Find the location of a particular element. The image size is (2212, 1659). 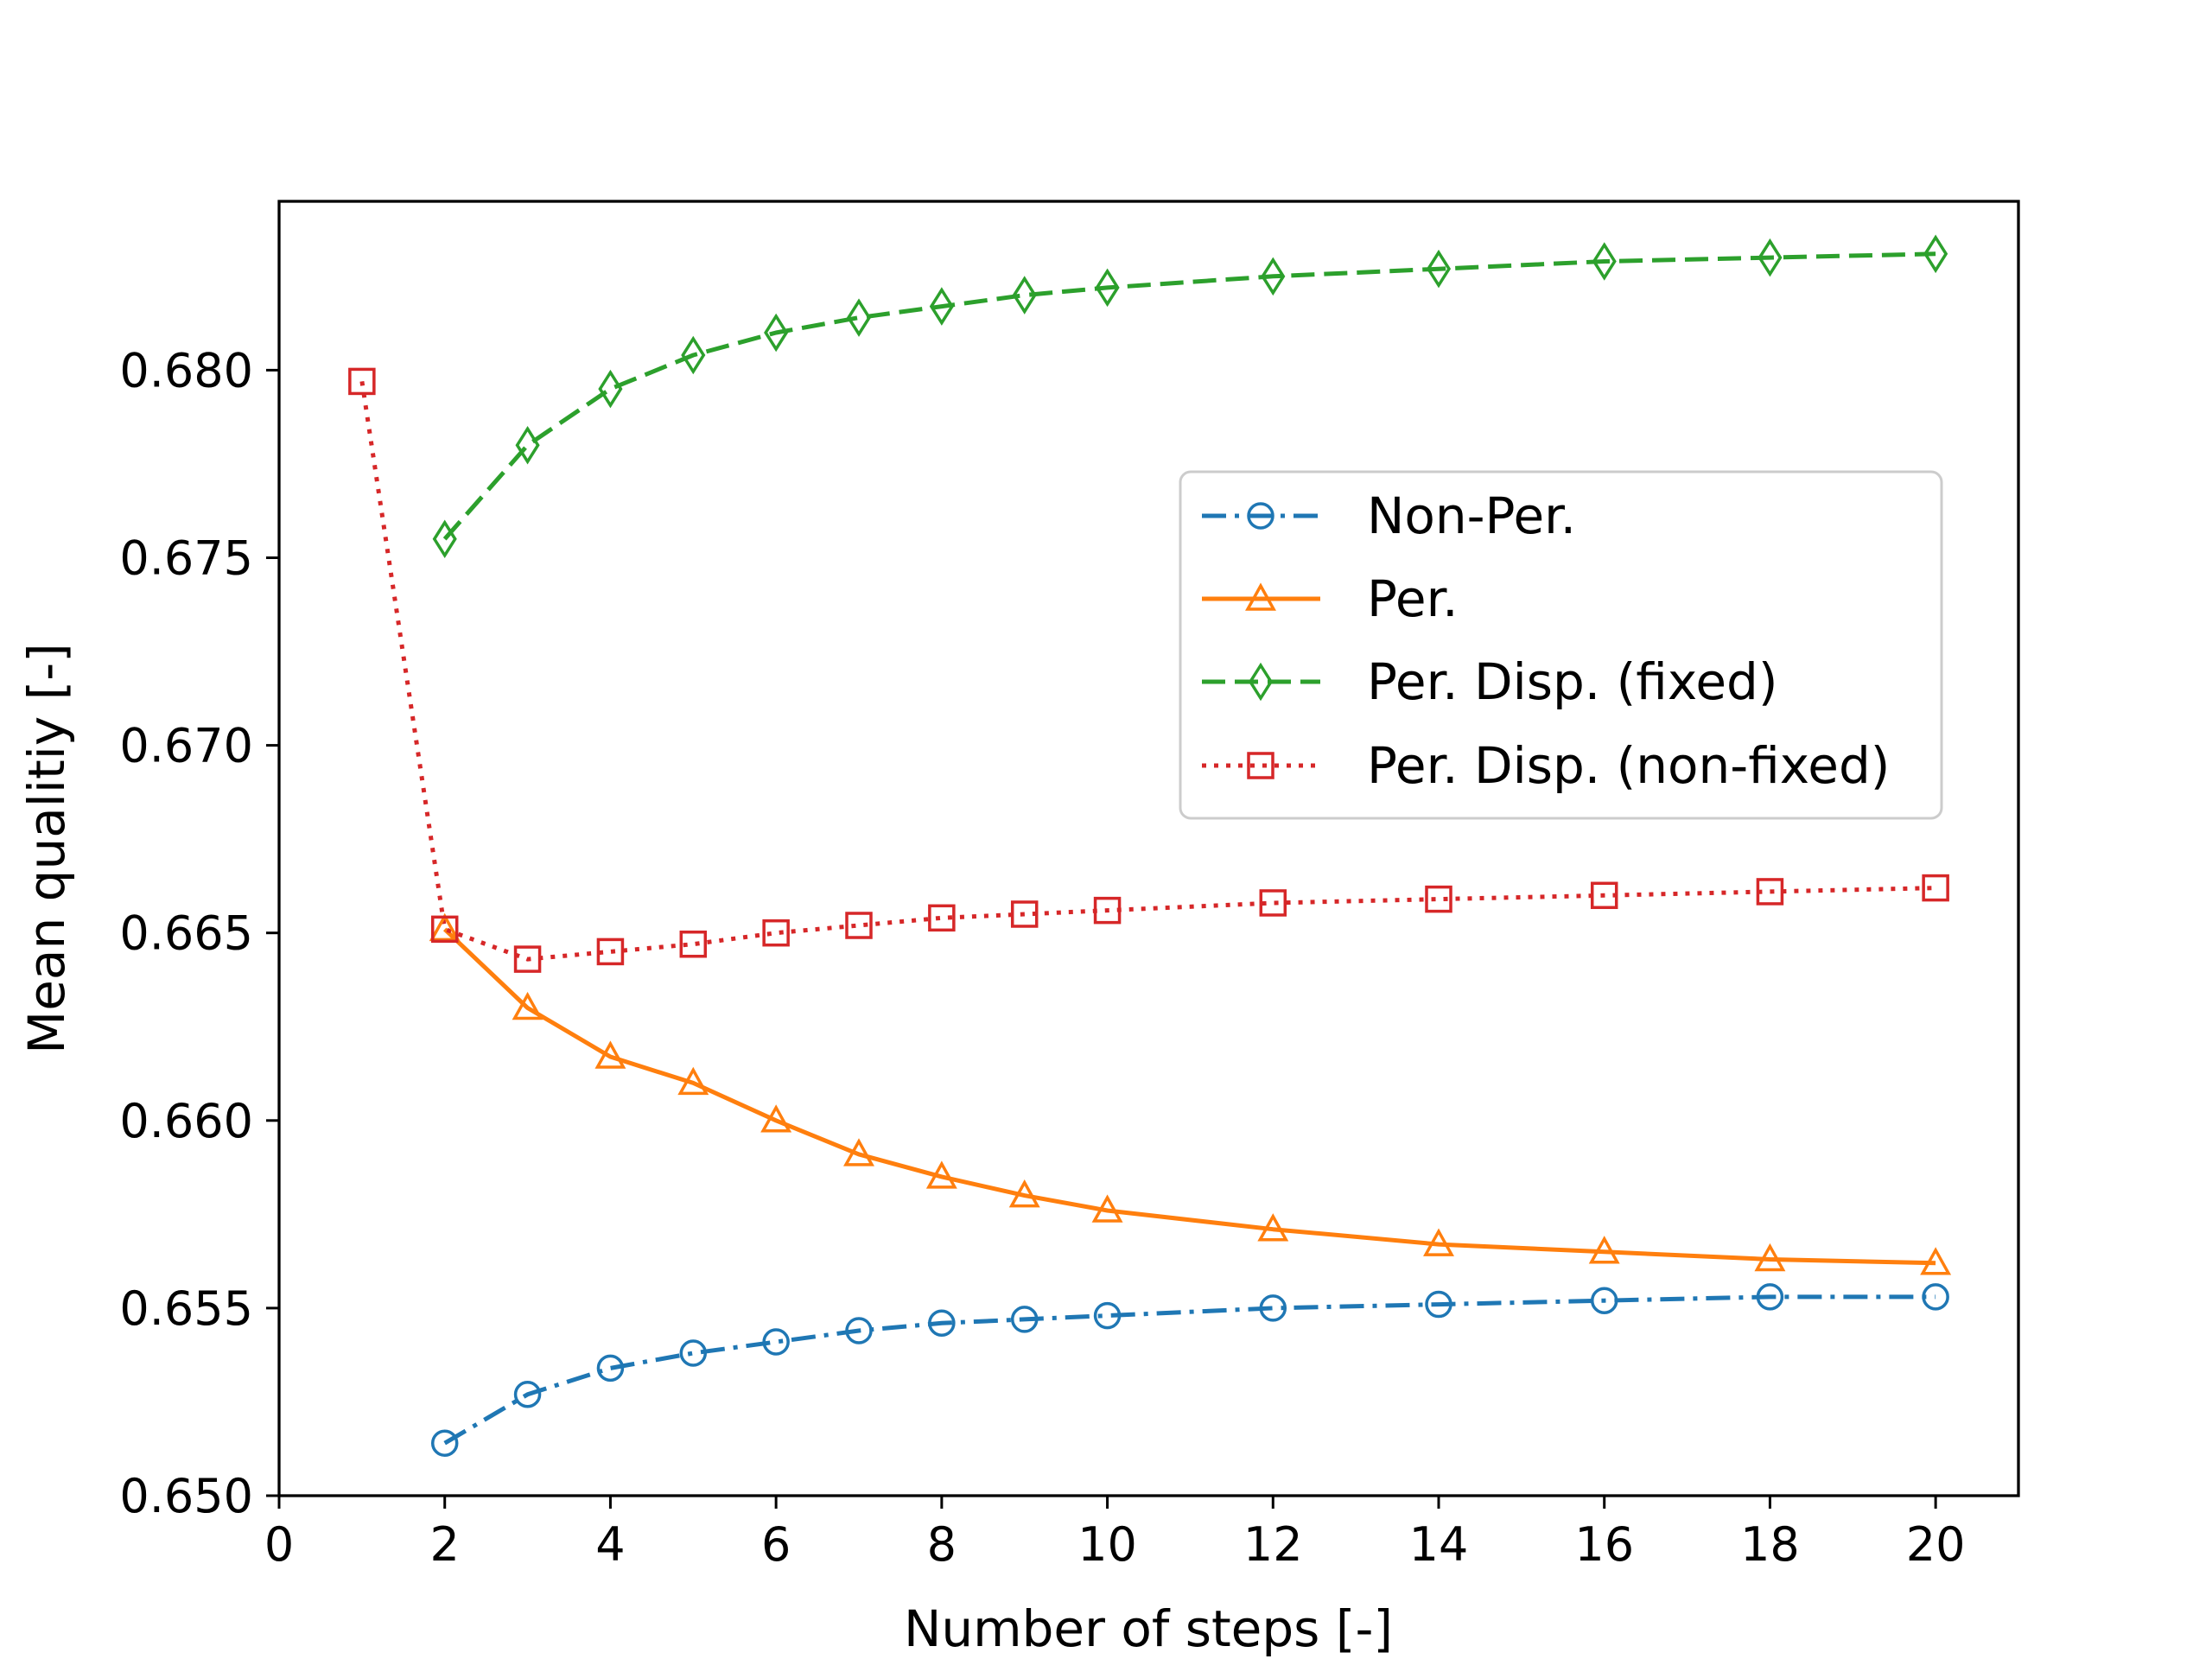

x-tick-label: 2 is located at coordinates (445, 1544).